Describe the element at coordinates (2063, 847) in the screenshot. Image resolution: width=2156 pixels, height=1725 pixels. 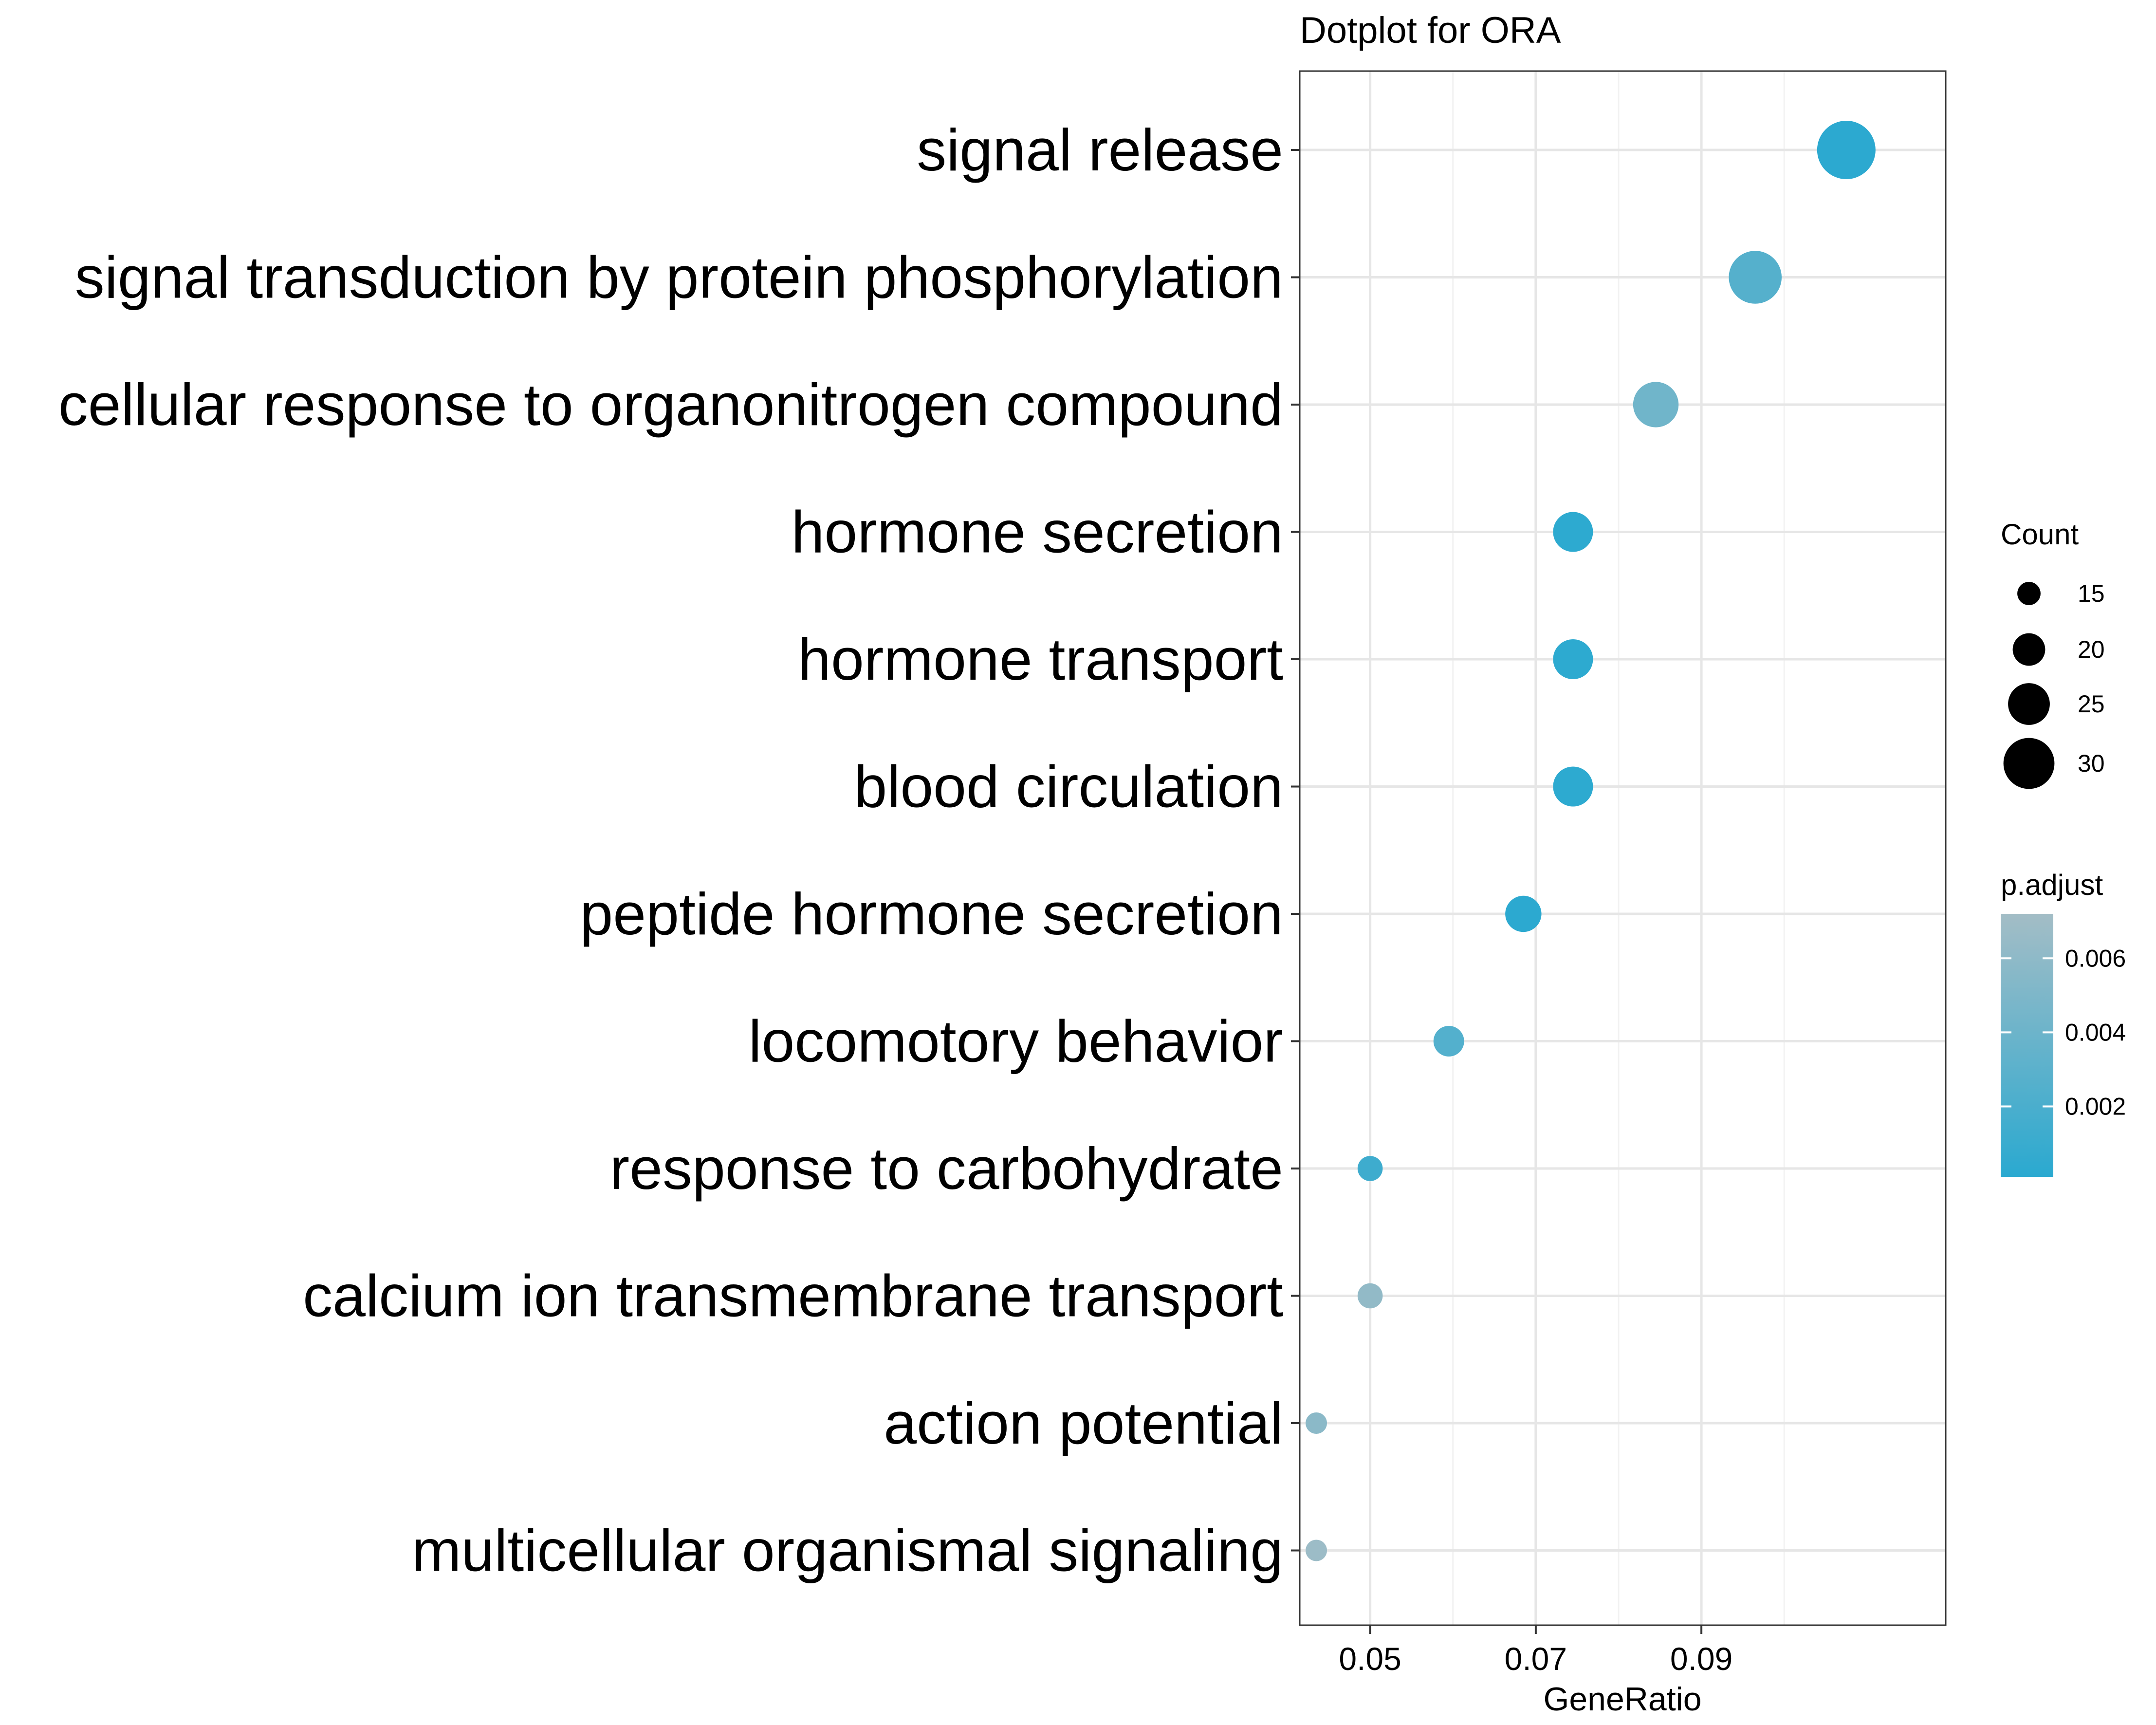
I see `legend: Count 15 20 25 30 p.adjust 0.002 0.004 0.006` at that location.